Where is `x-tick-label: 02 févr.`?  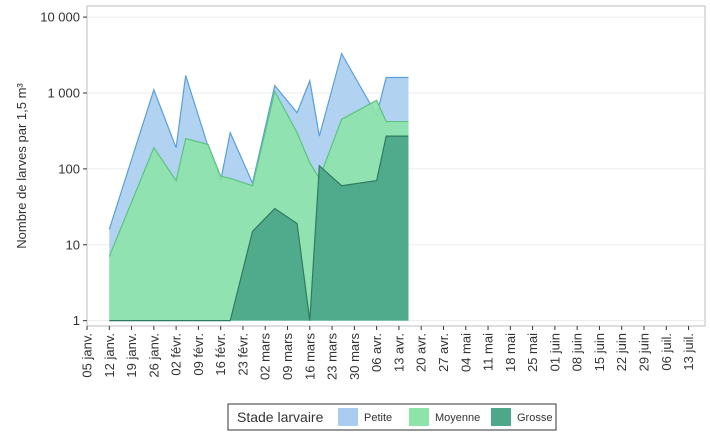 x-tick-label: 02 févr. is located at coordinates (176, 354).